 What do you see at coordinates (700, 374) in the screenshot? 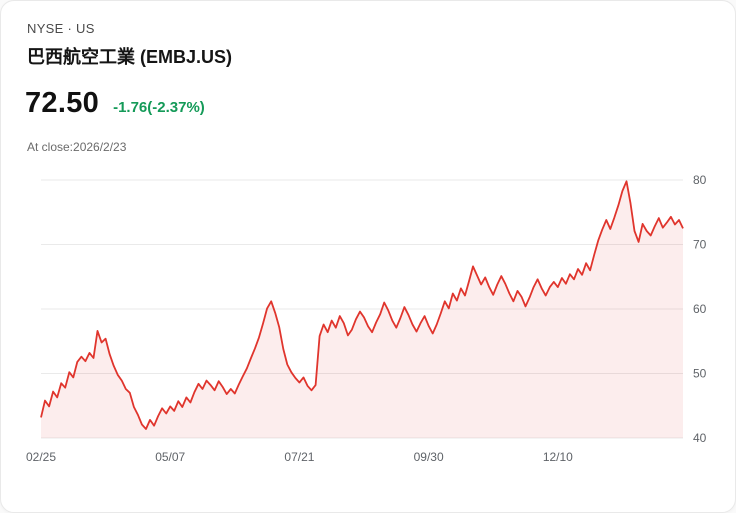
I see `y-axis-tick-label: 50` at bounding box center [700, 374].